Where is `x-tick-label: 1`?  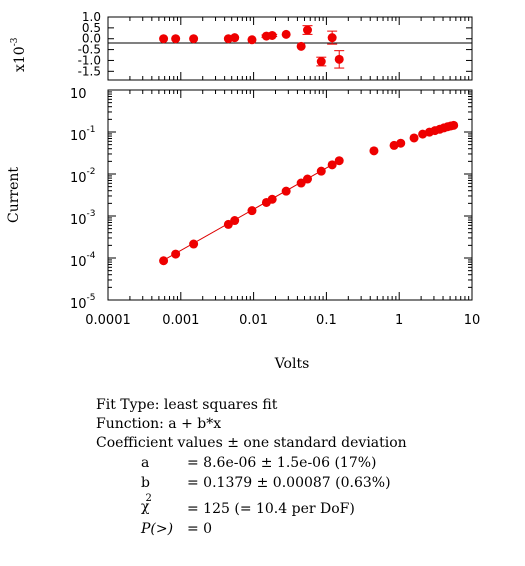 x-tick-label: 1 is located at coordinates (399, 320).